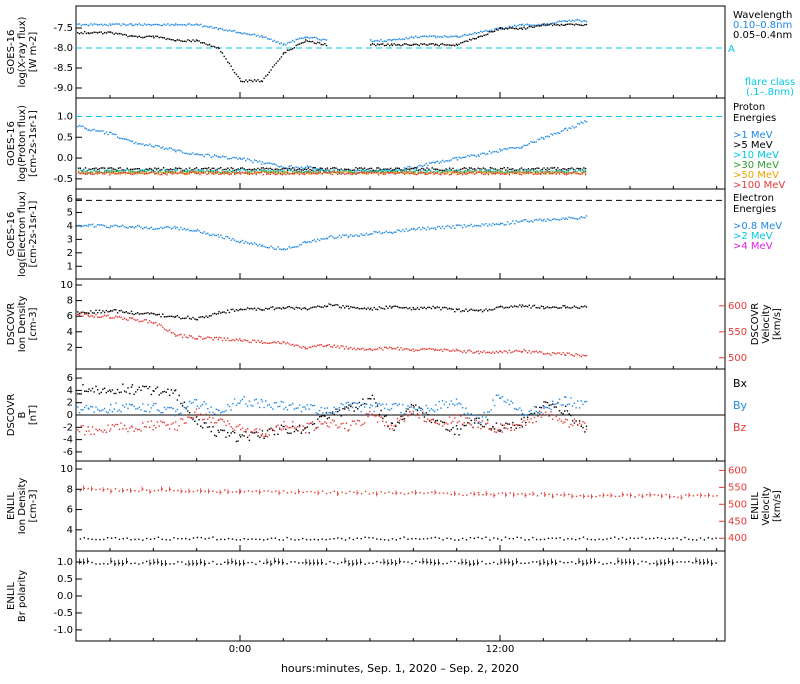  I want to click on y-tick-label-dscovr_b-5: -4, so click(68, 440).